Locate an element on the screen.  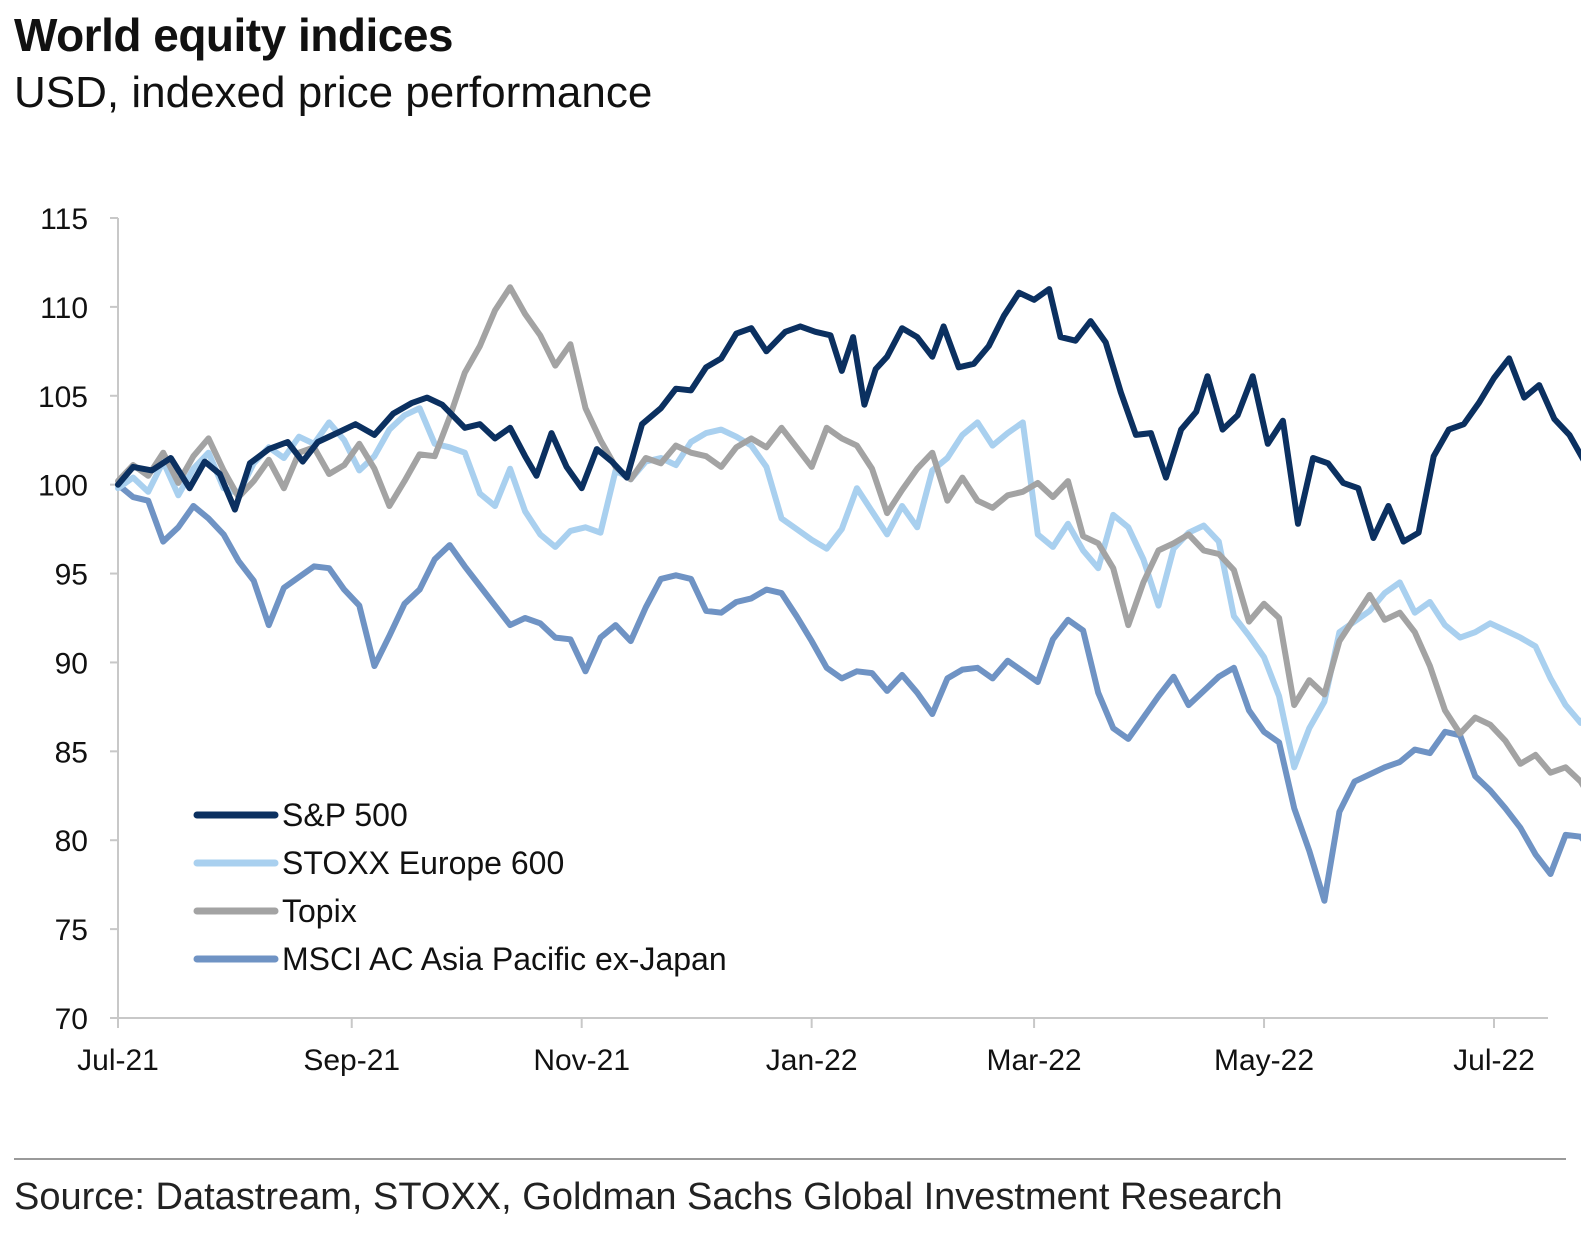
chart-title: World equity indices is located at coordinates (234, 35).